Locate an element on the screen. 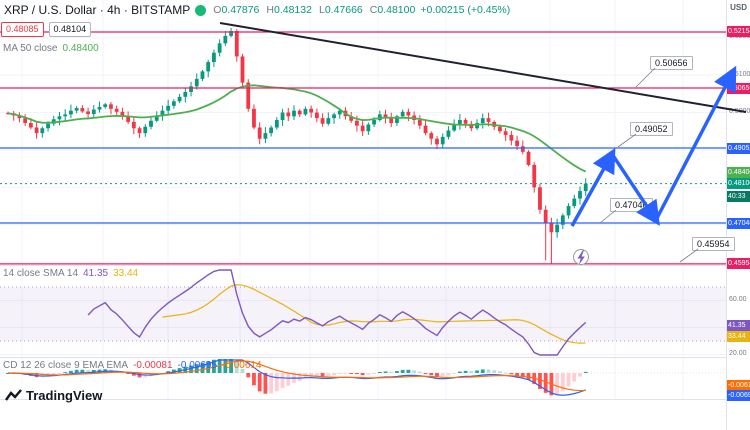  high-value: 0.48132 is located at coordinates (293, 10).